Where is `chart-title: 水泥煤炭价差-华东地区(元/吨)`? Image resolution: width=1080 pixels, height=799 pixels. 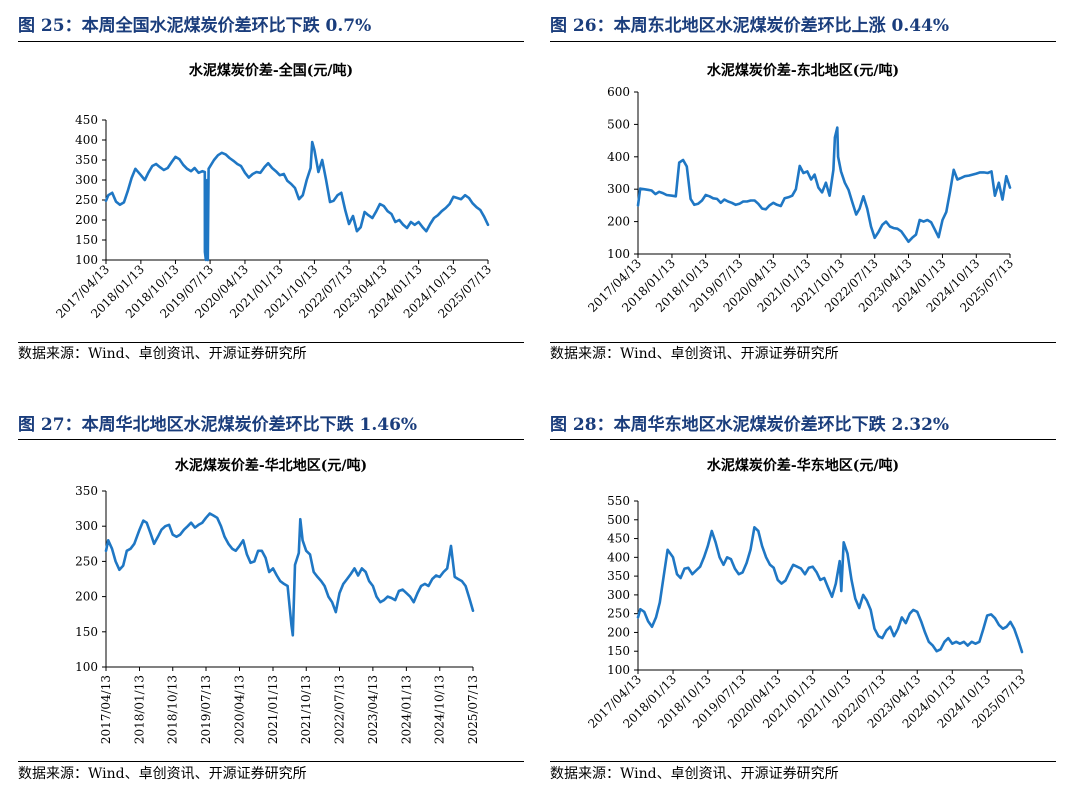 chart-title: 水泥煤炭价差-华东地区(元/吨) is located at coordinates (803, 466).